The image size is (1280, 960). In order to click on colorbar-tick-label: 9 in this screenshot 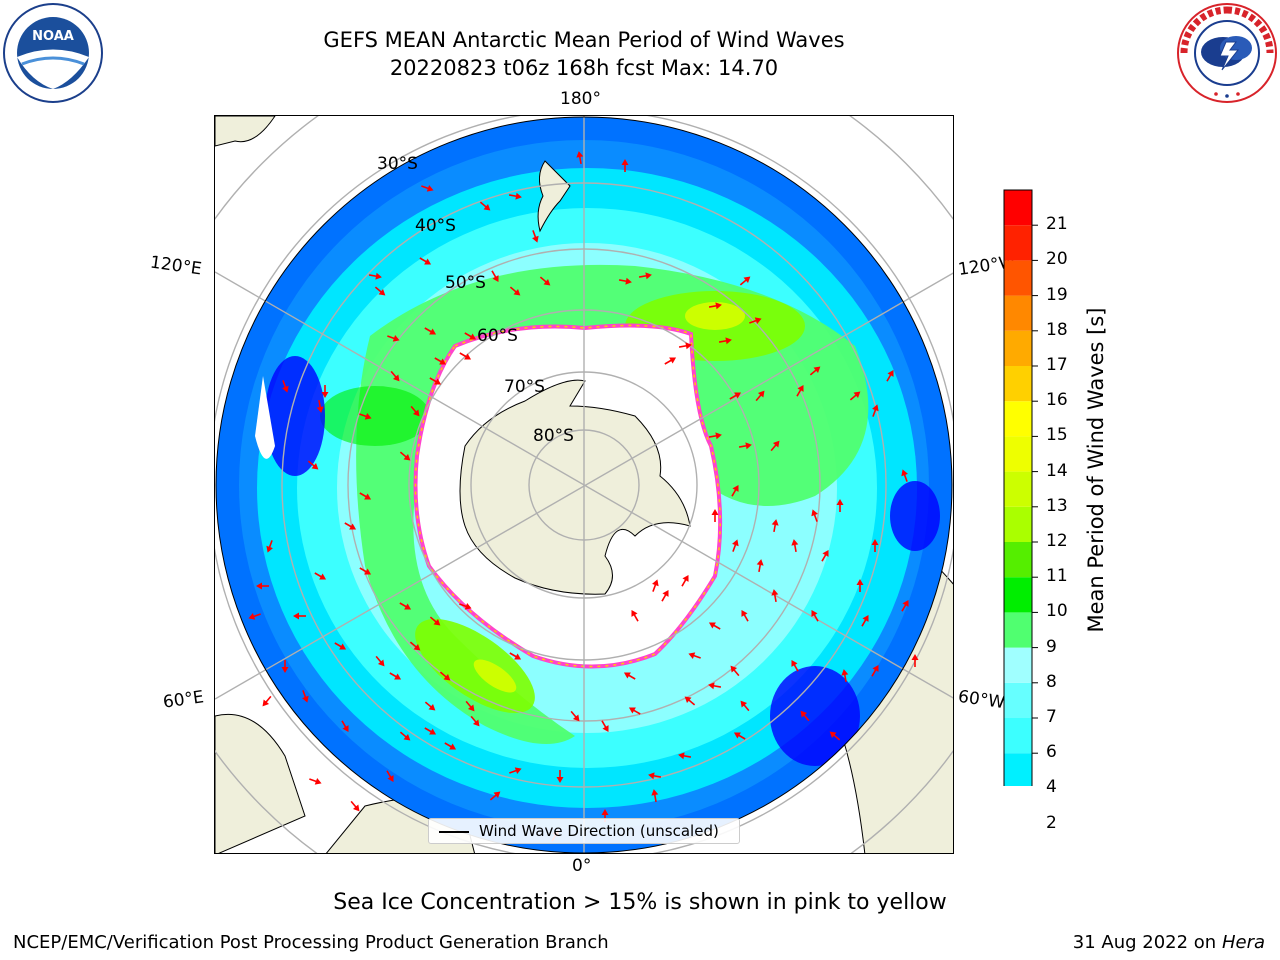, I will do `click(1051, 646)`.